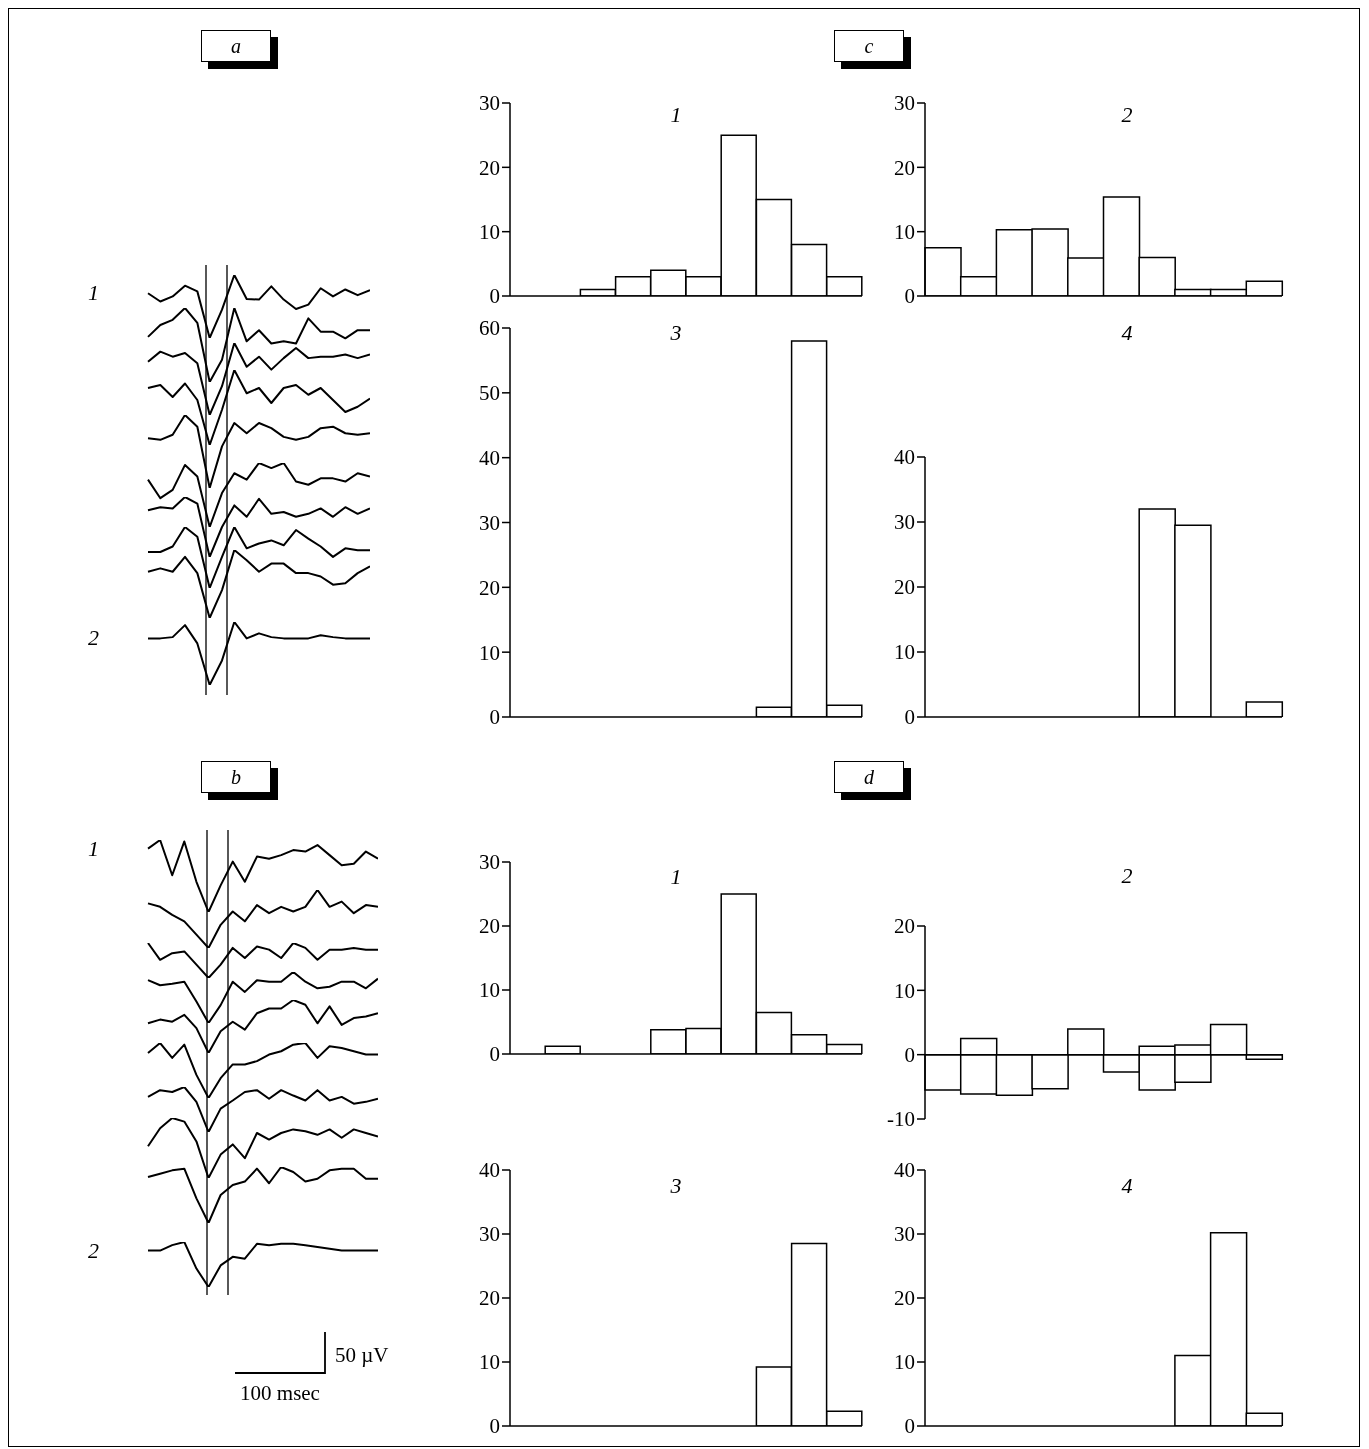 This screenshot has width=1369, height=1449. What do you see at coordinates (236, 777) in the screenshot?
I see `chart-title: b` at bounding box center [236, 777].